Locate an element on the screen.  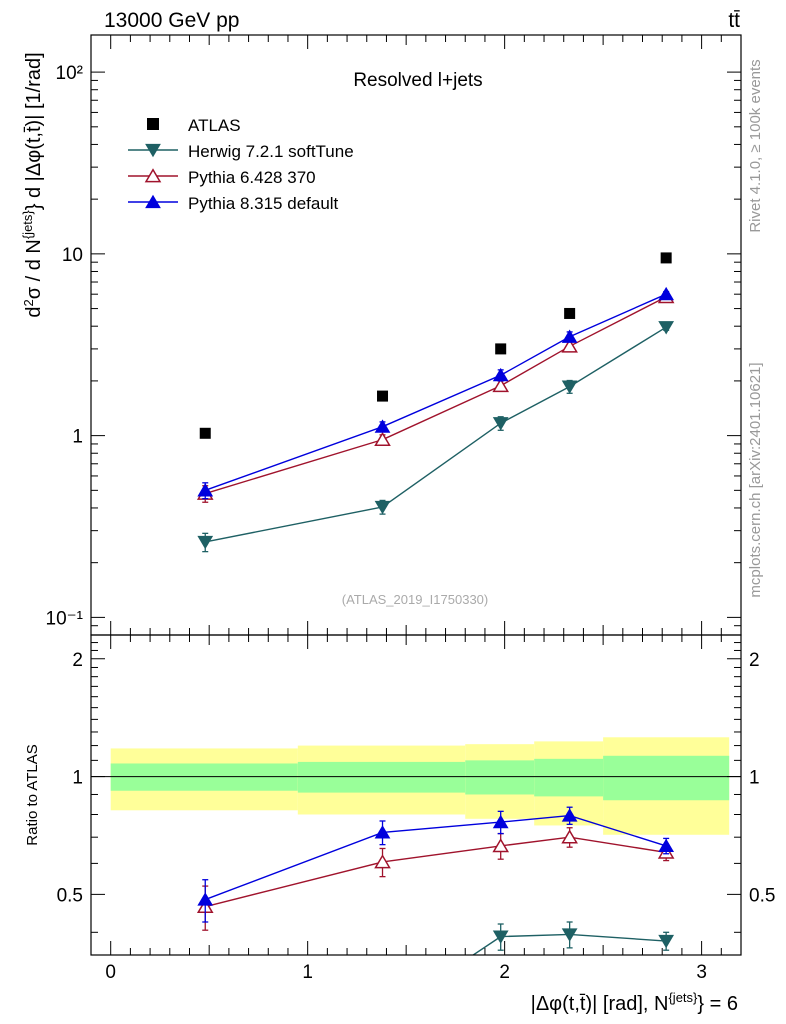
ratio-tick-label-0: 0.5 is located at coordinates (70, 895).